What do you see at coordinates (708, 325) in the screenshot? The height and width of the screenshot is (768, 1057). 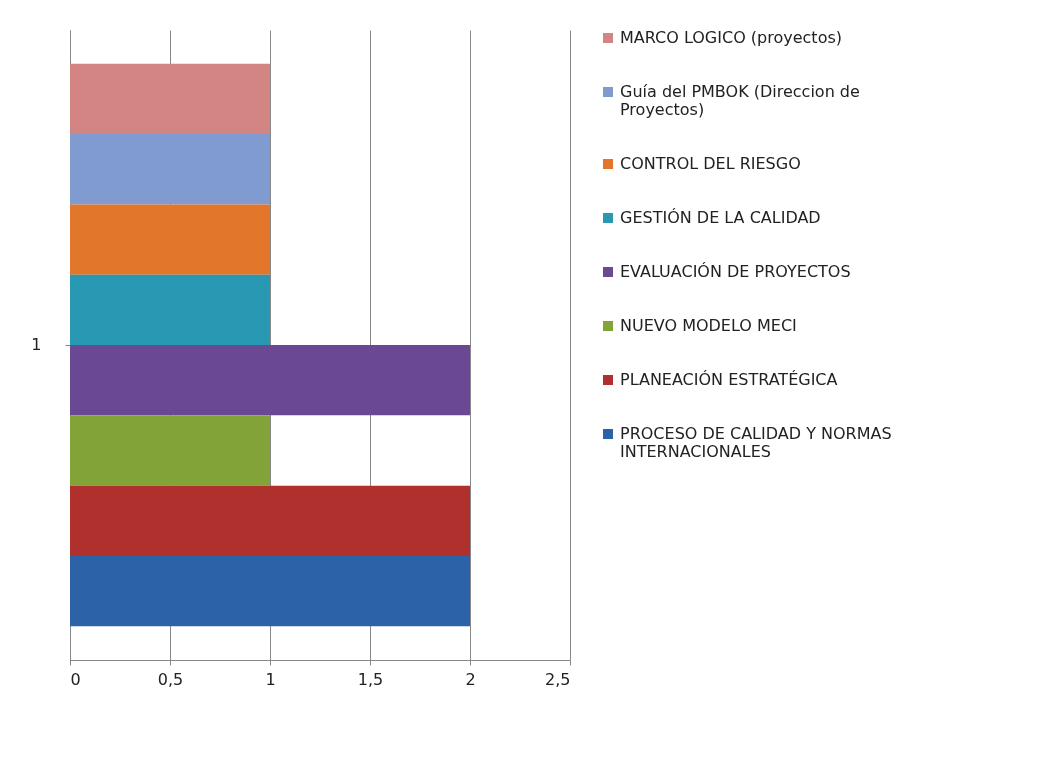 I see `legend-label: NUEVO MODELO MECI` at bounding box center [708, 325].